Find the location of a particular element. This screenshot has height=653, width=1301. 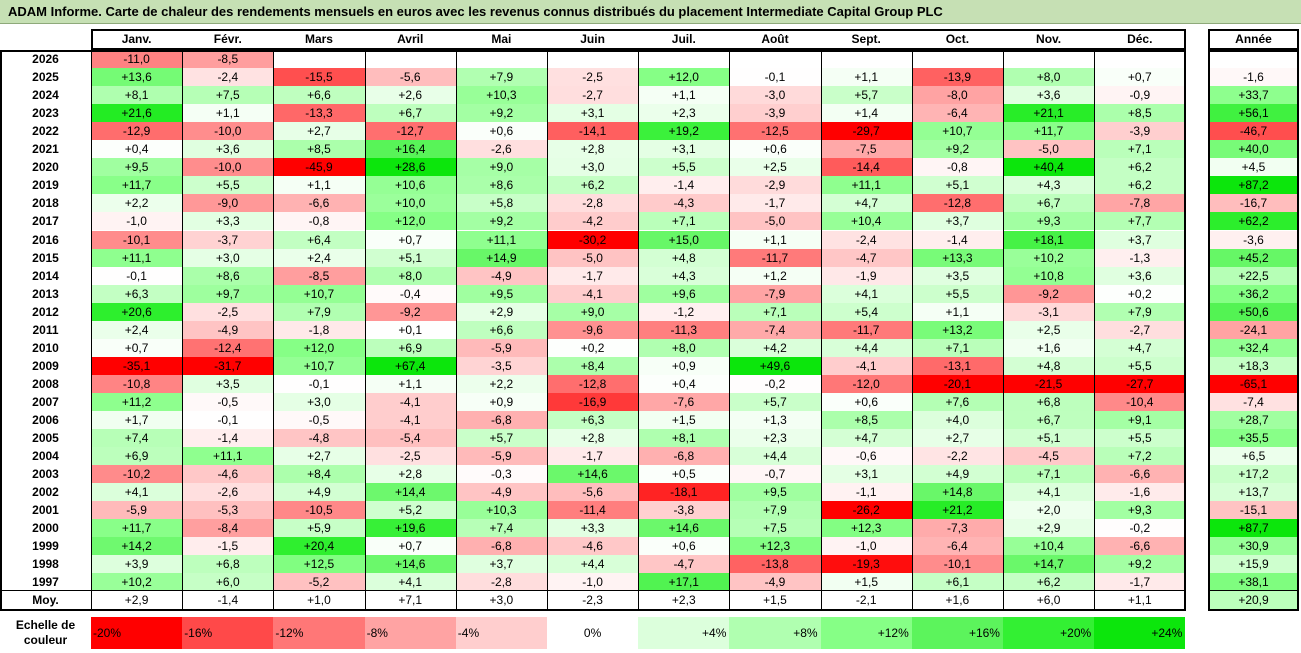

heatmap-cell: +19,6 is located at coordinates (410, 528).